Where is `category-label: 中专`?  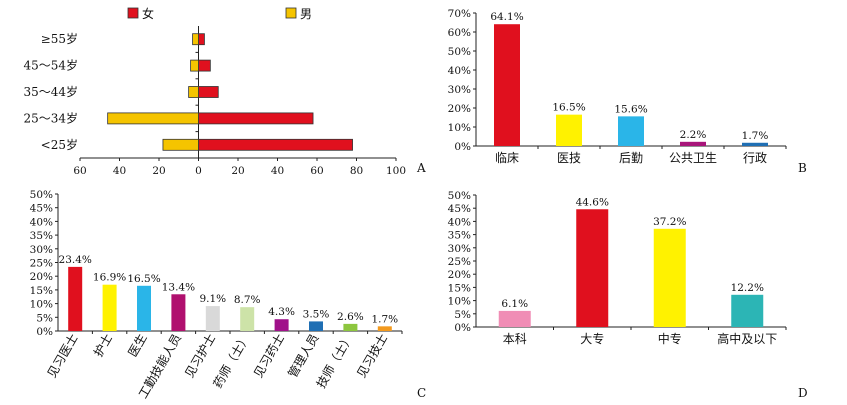
category-label: 中专 is located at coordinates (670, 338).